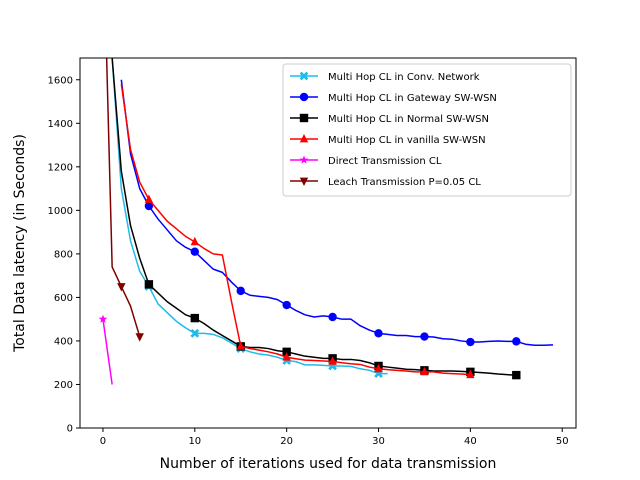 This screenshot has height=480, width=640. Describe the element at coordinates (286, 441) in the screenshot. I see `x-tick-label: 20` at that location.